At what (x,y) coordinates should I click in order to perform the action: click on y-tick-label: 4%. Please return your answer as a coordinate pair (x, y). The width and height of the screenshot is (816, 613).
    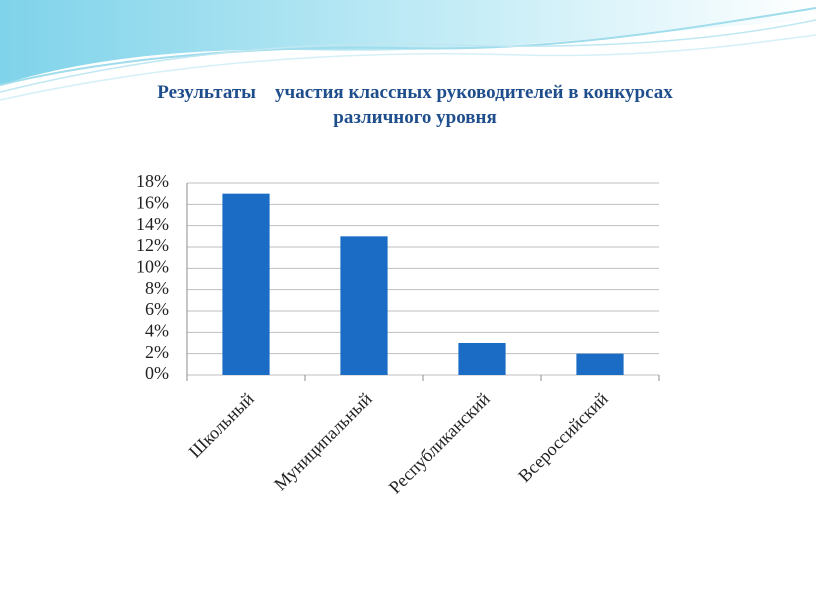
    Looking at the image, I should click on (157, 330).